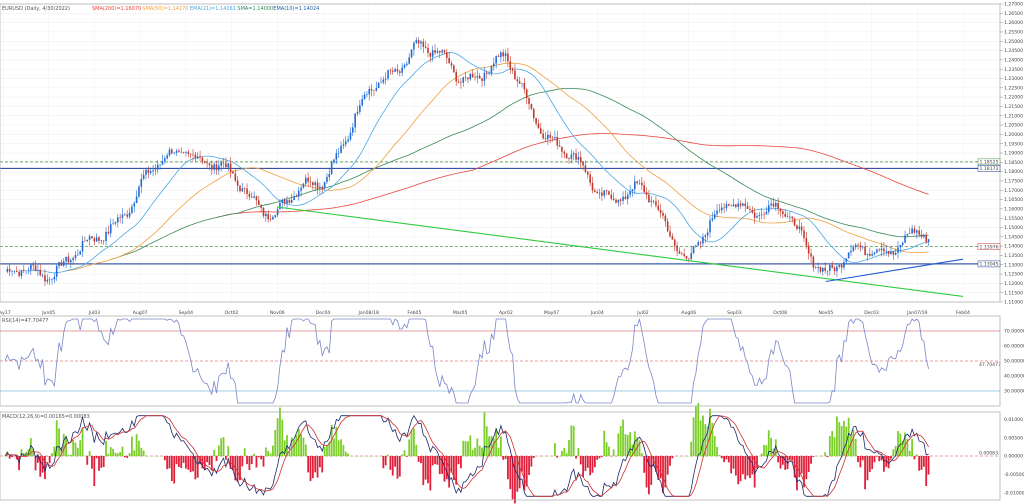  What do you see at coordinates (186, 313) in the screenshot?
I see `time-tick-label: Sep04` at bounding box center [186, 313].